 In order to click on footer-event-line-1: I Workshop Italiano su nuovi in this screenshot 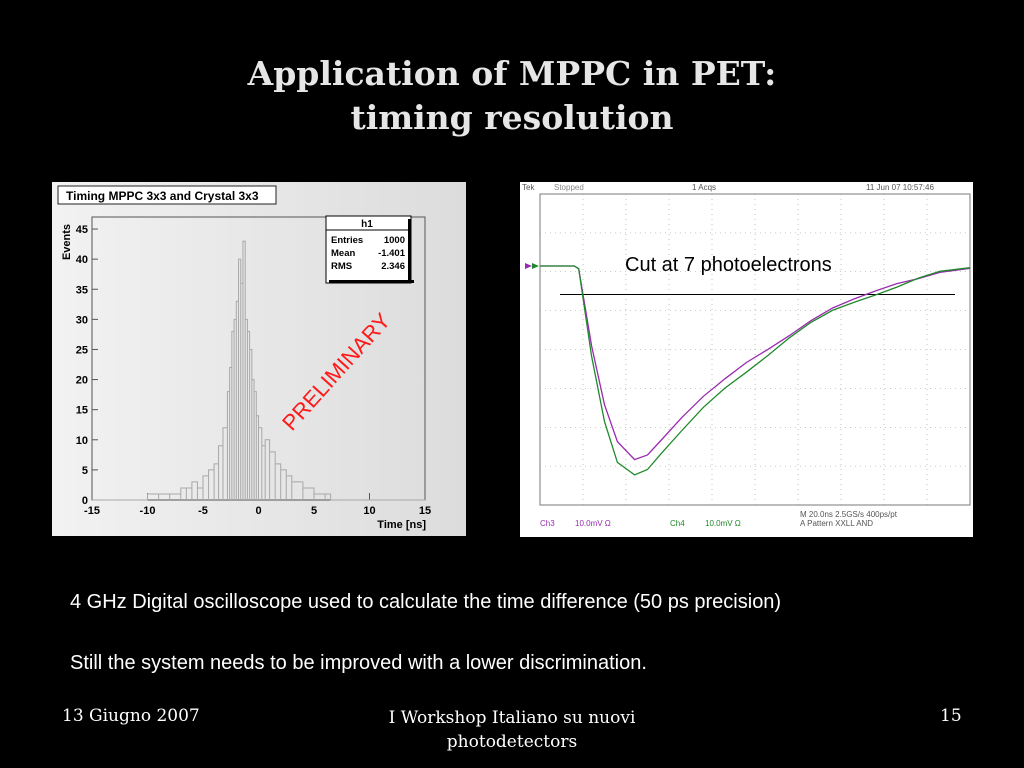, I will do `click(512, 718)`.